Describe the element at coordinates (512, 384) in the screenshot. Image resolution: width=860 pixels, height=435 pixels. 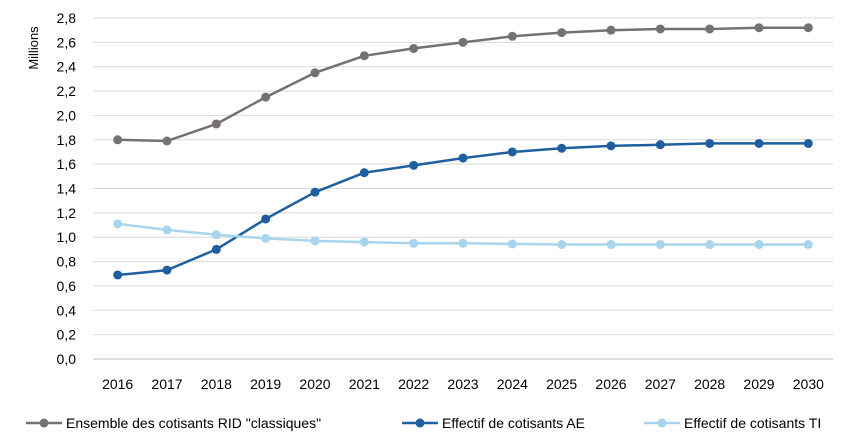
I see `x-tick-label: 2024` at that location.